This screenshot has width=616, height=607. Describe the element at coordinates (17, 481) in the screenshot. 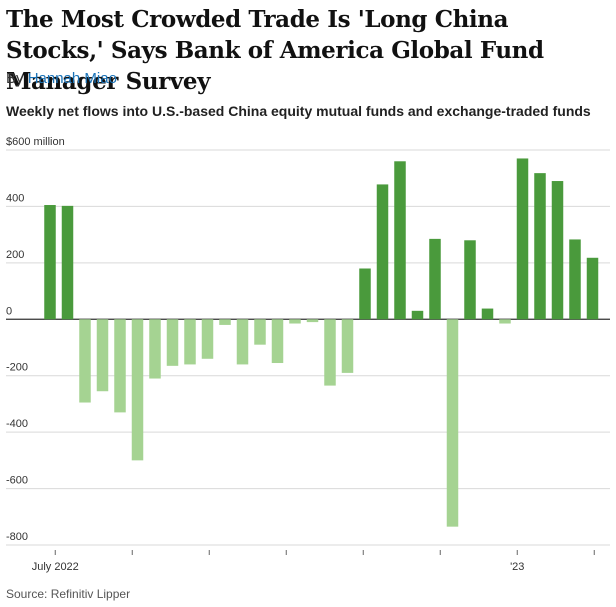

I see `y-tick-label: -600` at that location.